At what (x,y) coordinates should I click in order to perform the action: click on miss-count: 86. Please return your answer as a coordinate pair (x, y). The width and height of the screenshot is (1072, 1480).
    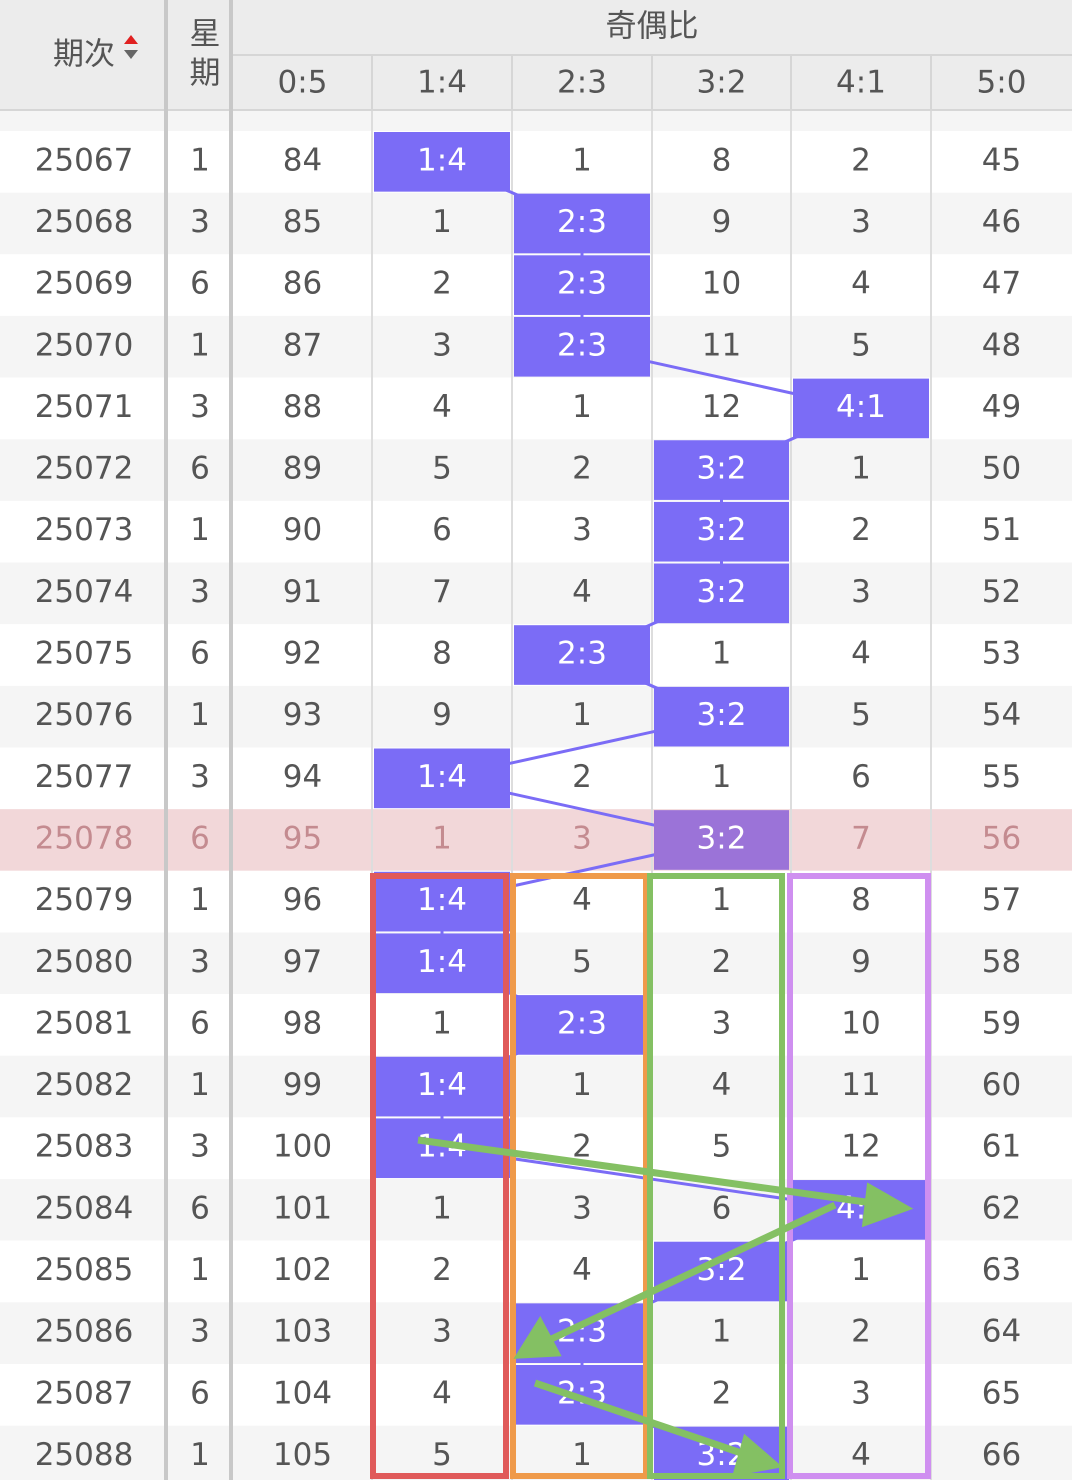
    Looking at the image, I should click on (302, 284).